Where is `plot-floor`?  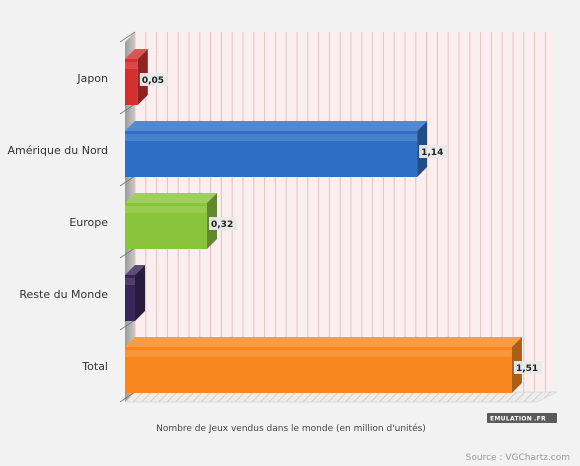 plot-floor is located at coordinates (341, 397).